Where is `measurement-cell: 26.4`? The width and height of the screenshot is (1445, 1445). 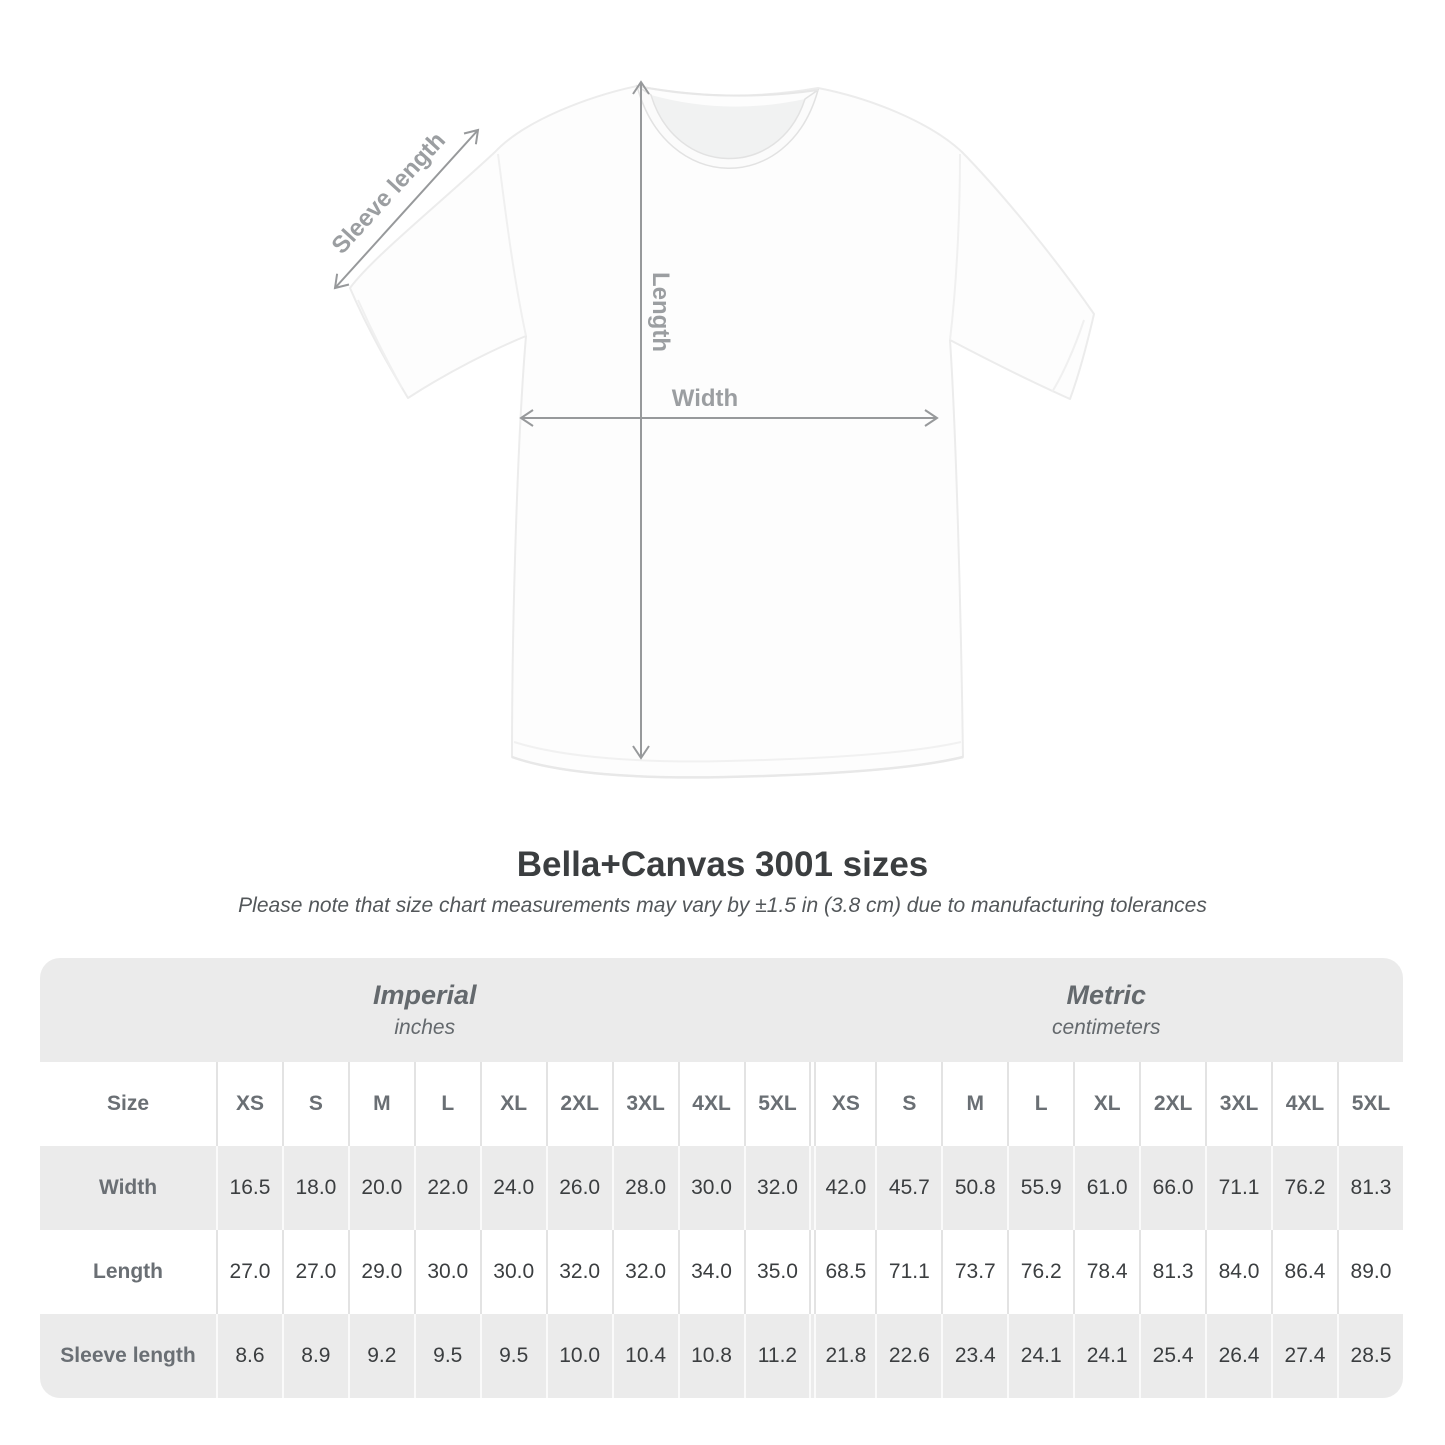
measurement-cell: 26.4 is located at coordinates (1238, 1356).